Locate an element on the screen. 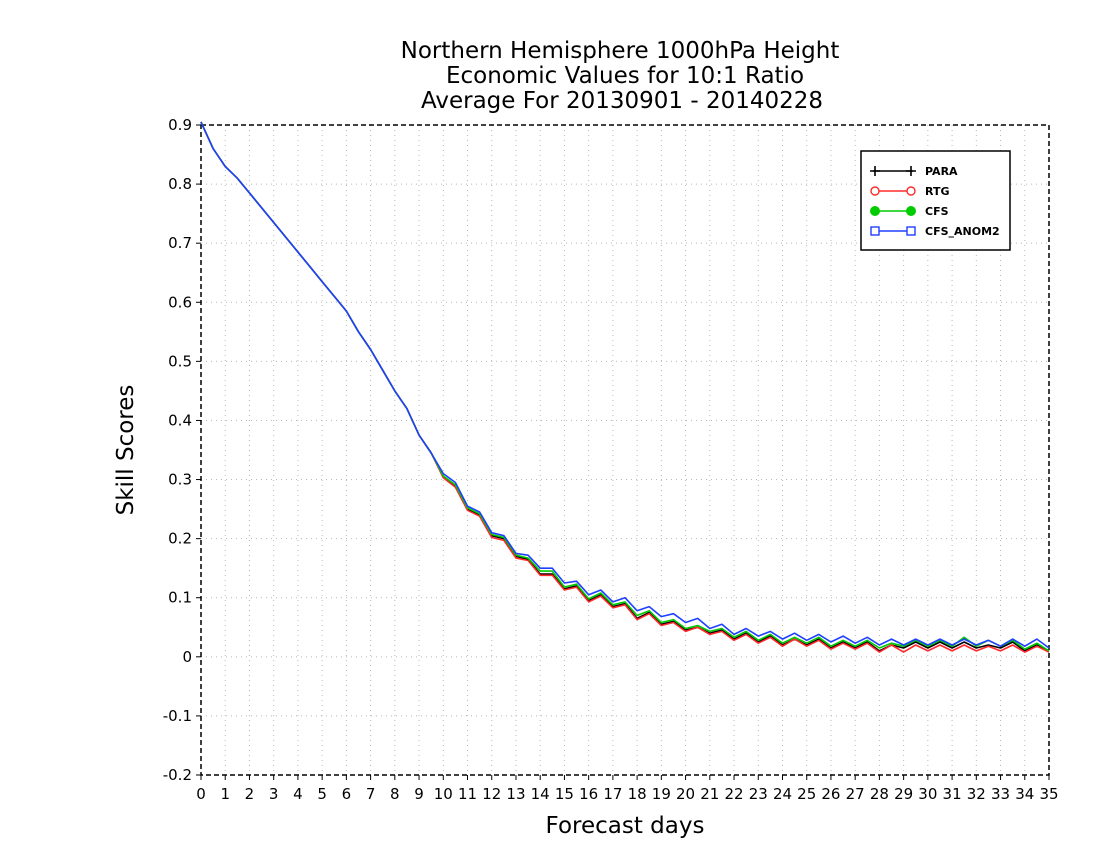 The width and height of the screenshot is (1100, 850). title-line-2: Economic Values for 10:1 Ratio is located at coordinates (625, 76).